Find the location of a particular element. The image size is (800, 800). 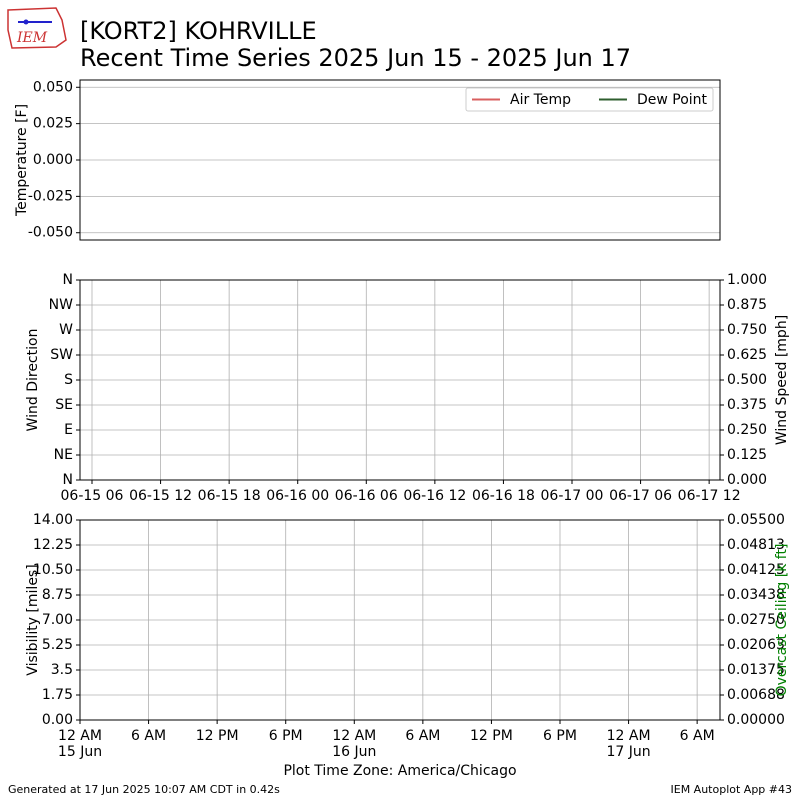

footer-right: IEM Autoplot App #43 is located at coordinates (732, 789).